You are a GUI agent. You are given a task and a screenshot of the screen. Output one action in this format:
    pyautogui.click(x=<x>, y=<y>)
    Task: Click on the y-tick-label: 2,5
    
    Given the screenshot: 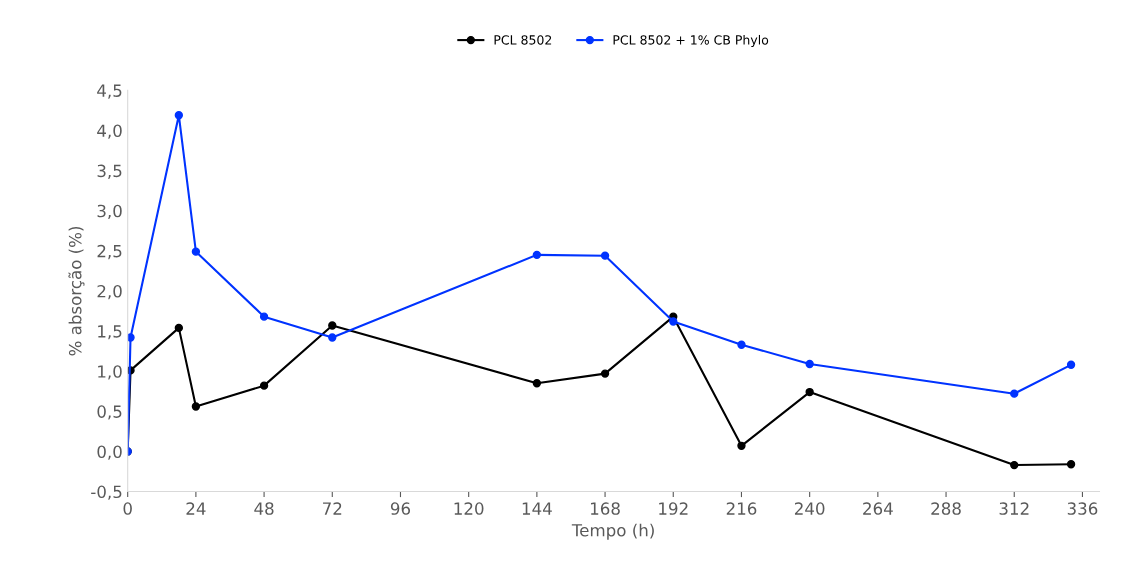 What is the action you would take?
    pyautogui.click(x=109, y=252)
    